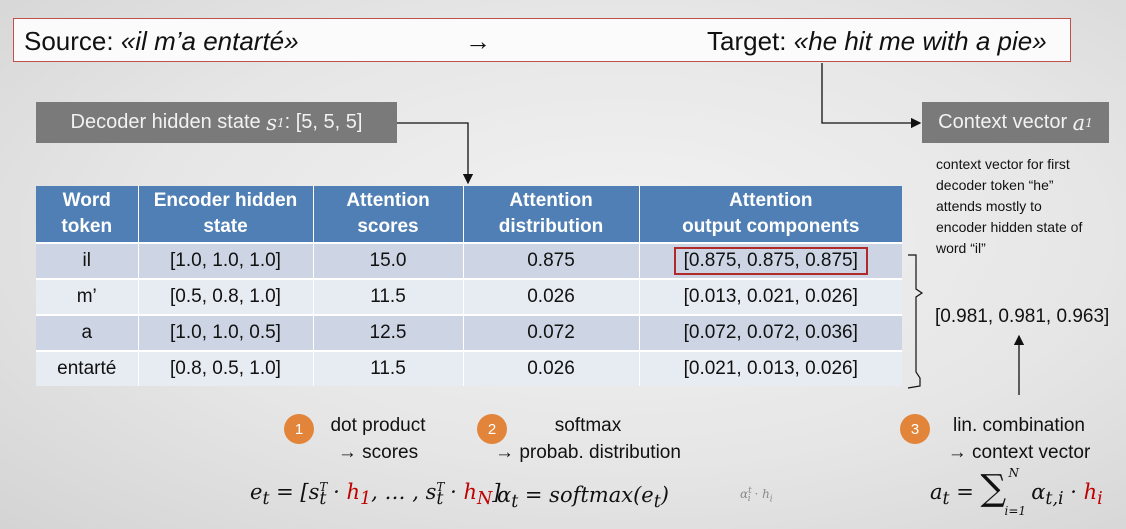 The image size is (1126, 529). What do you see at coordinates (478, 41) in the screenshot?
I see `top-arrow: →` at bounding box center [478, 41].